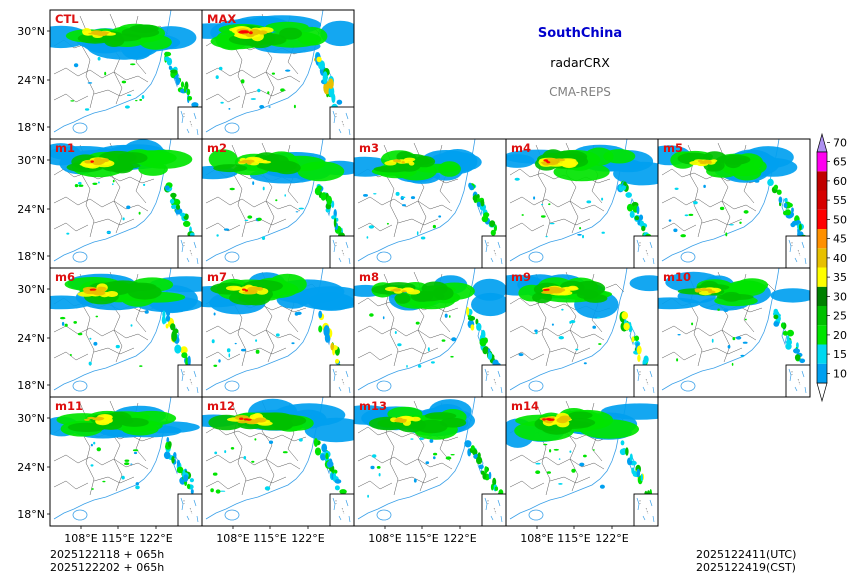  Describe the element at coordinates (117, 538) in the screenshot. I see `lon-tick-label: 115°E` at that location.